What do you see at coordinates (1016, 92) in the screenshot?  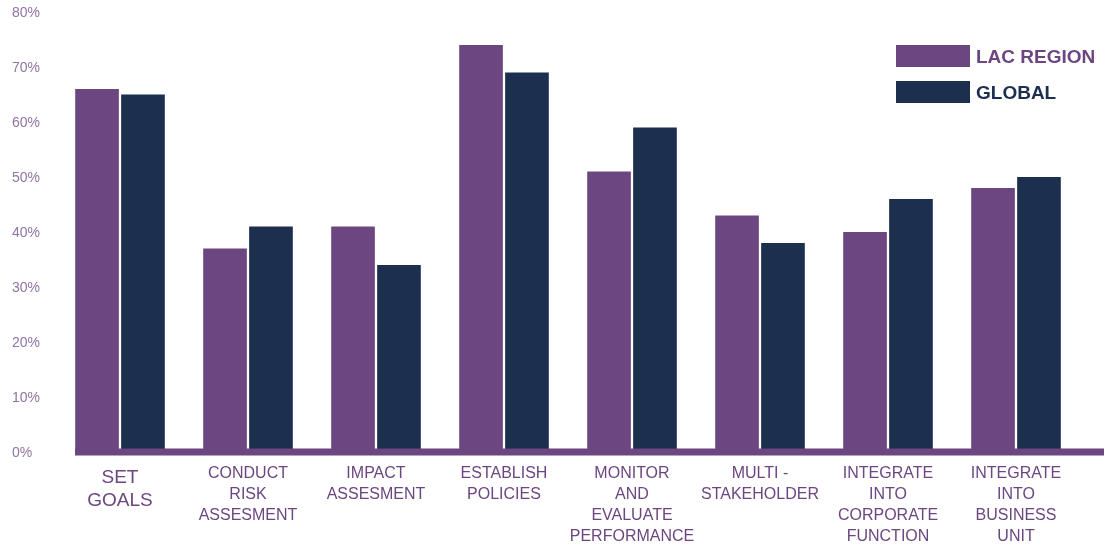 I see `legend-label: GLOBAL` at bounding box center [1016, 92].